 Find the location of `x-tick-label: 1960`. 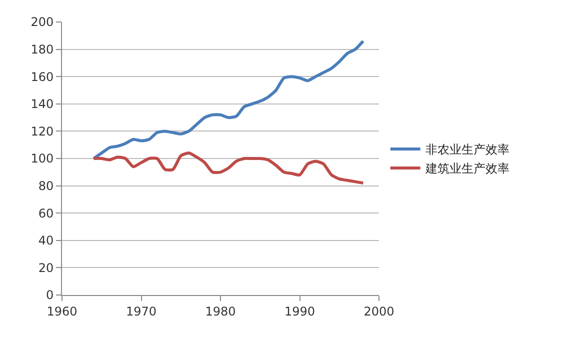

x-tick-label: 1960 is located at coordinates (62, 311).